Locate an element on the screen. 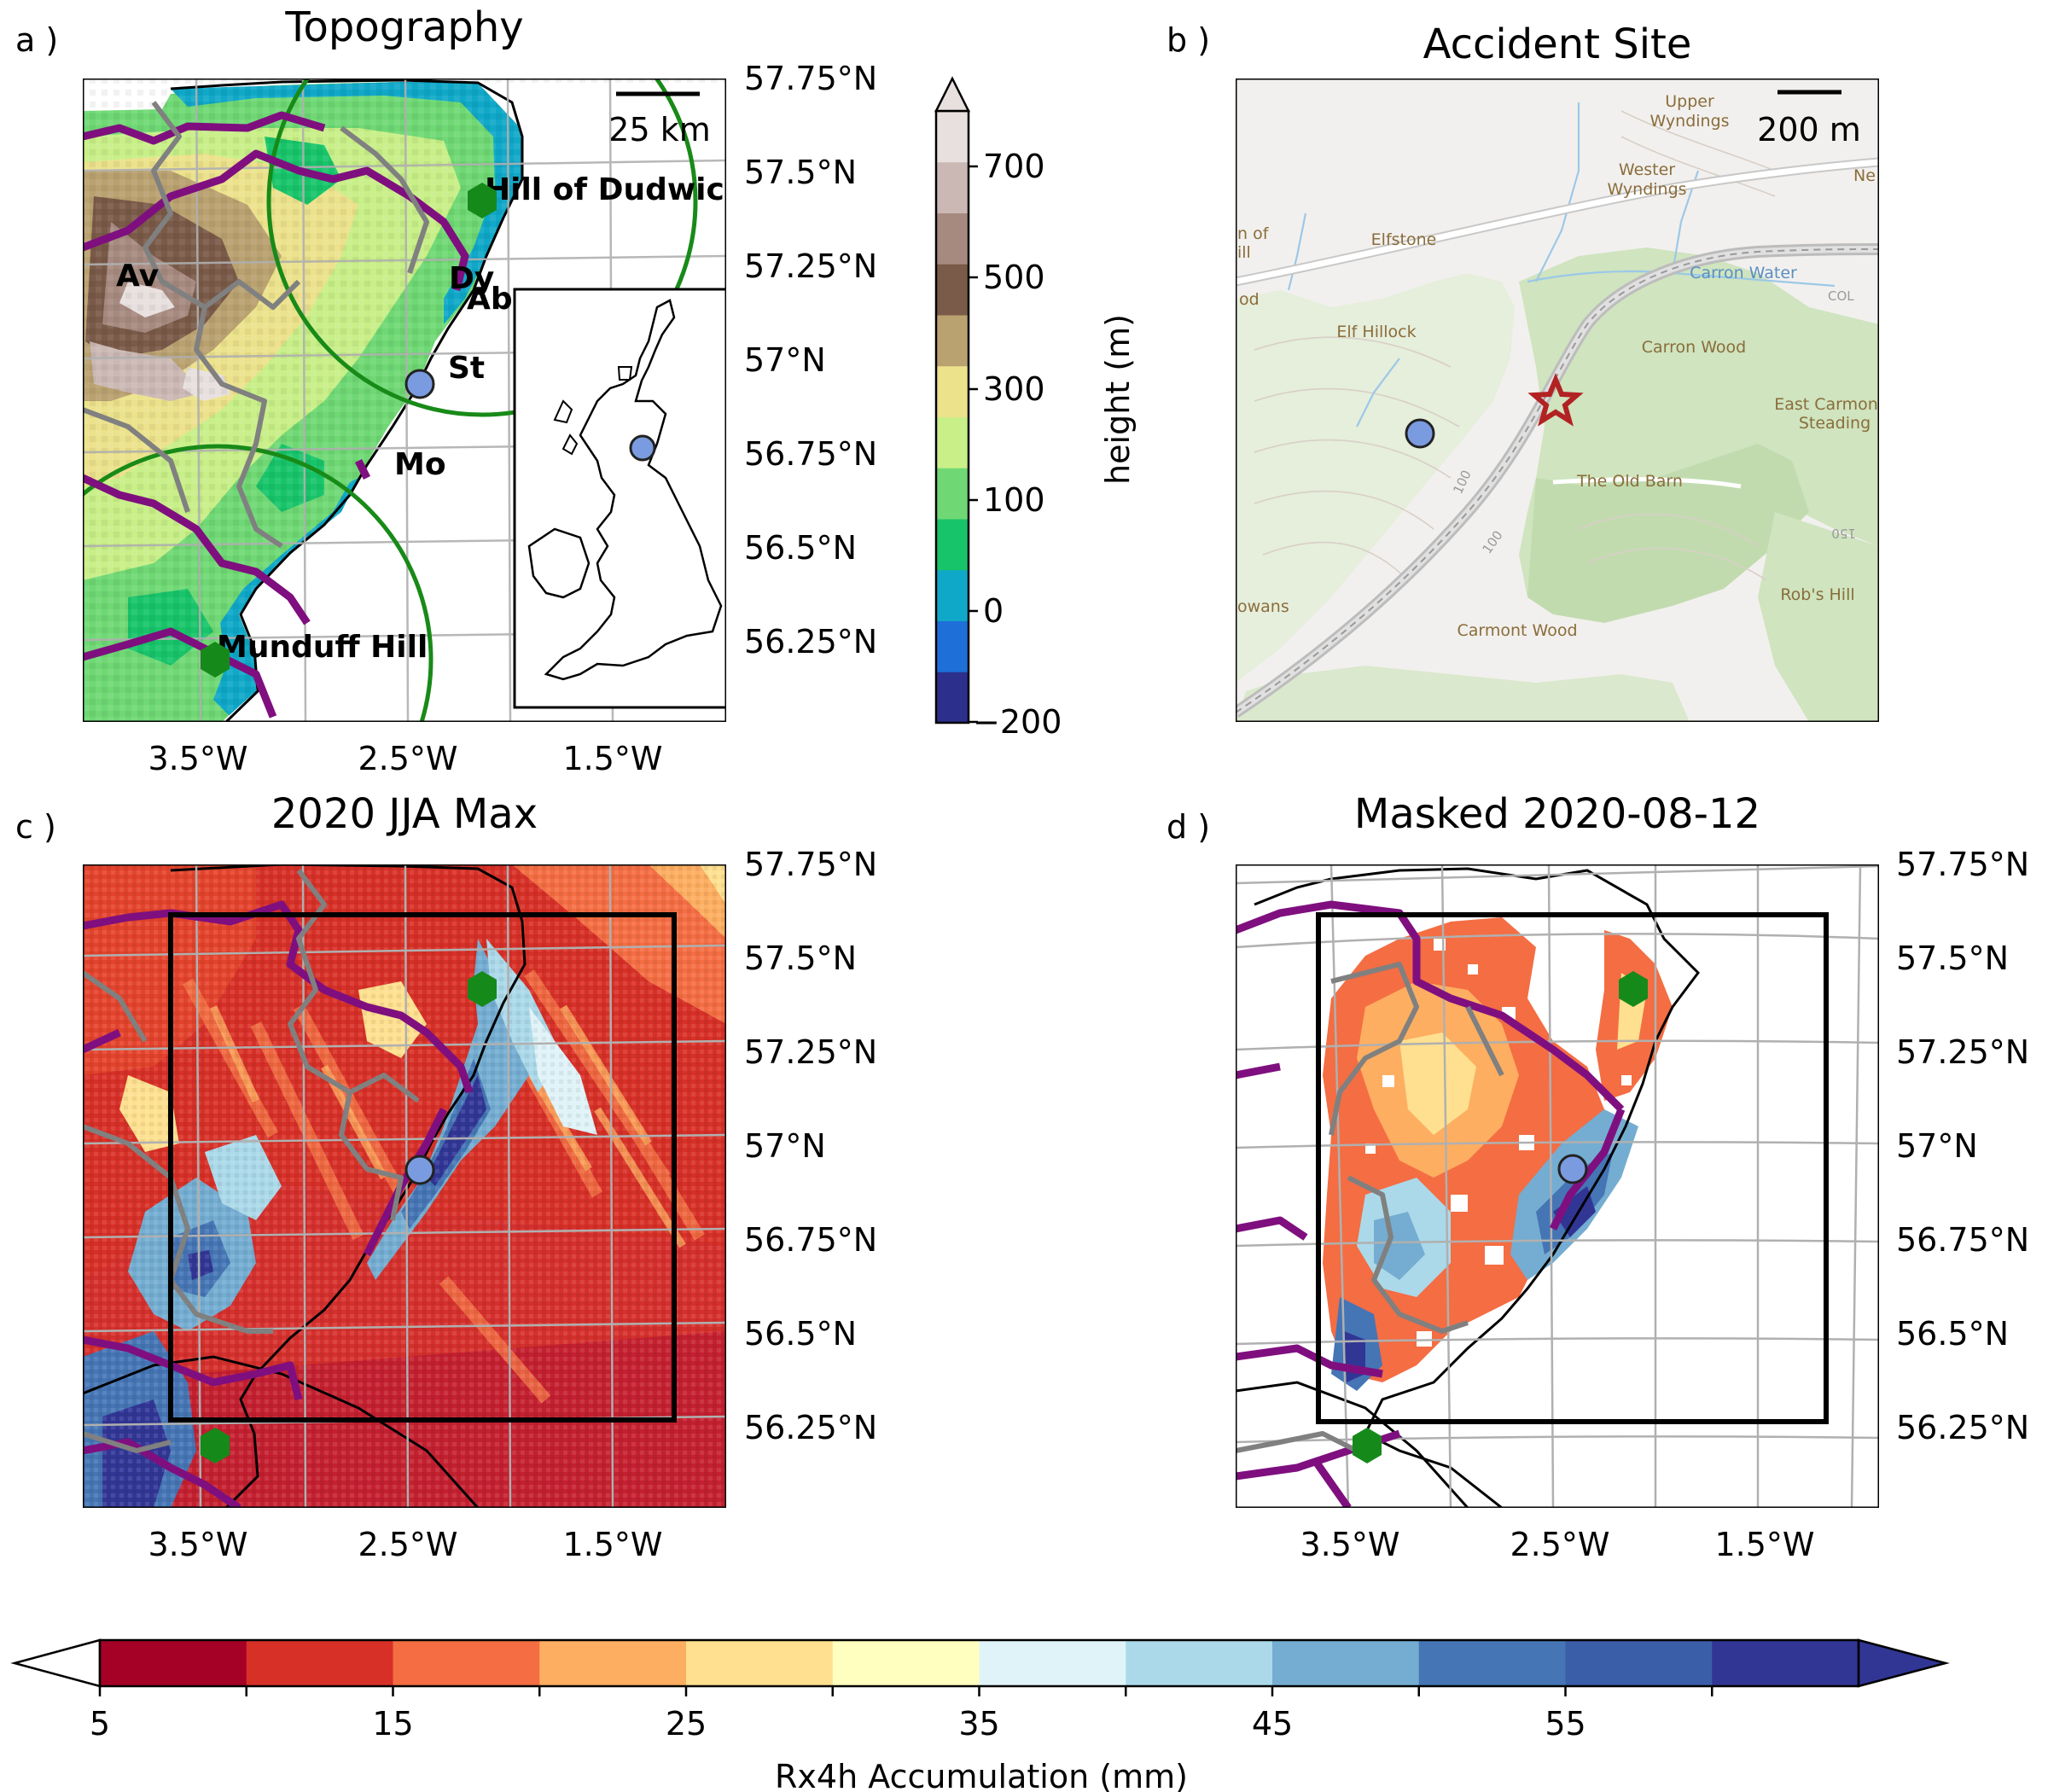  inset-accident-marker is located at coordinates (642, 448).